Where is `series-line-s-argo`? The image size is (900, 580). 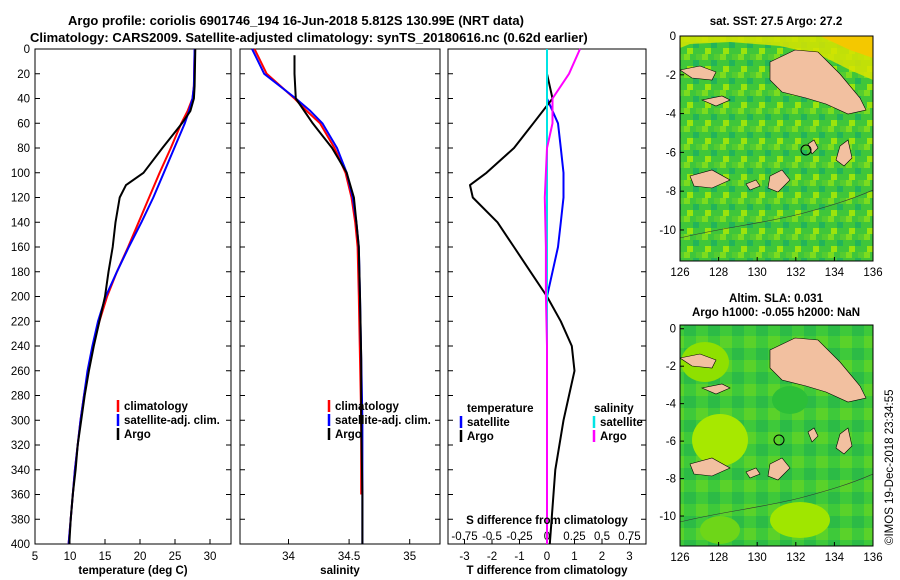
series-line-s-argo is located at coordinates (562, 296).